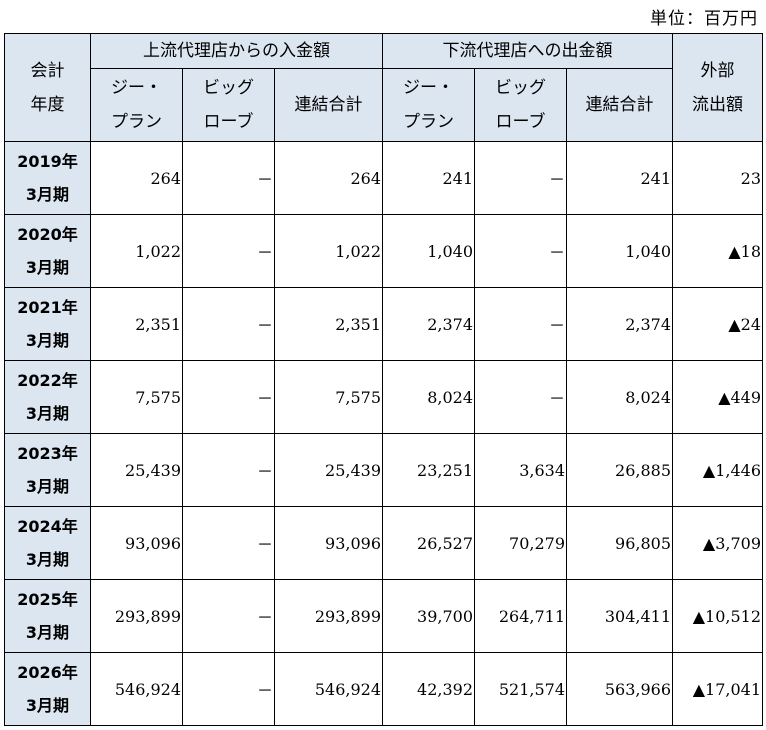 This screenshot has height=730, width=766. I want to click on fiscal-year-cell: 2022年 3月期, so click(47, 397).